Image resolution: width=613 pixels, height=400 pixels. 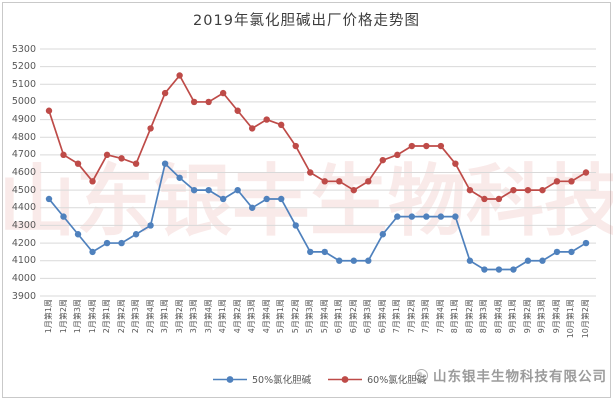 I want to click on x-axis-tick-label: 5月第2周, so click(x=295, y=316).